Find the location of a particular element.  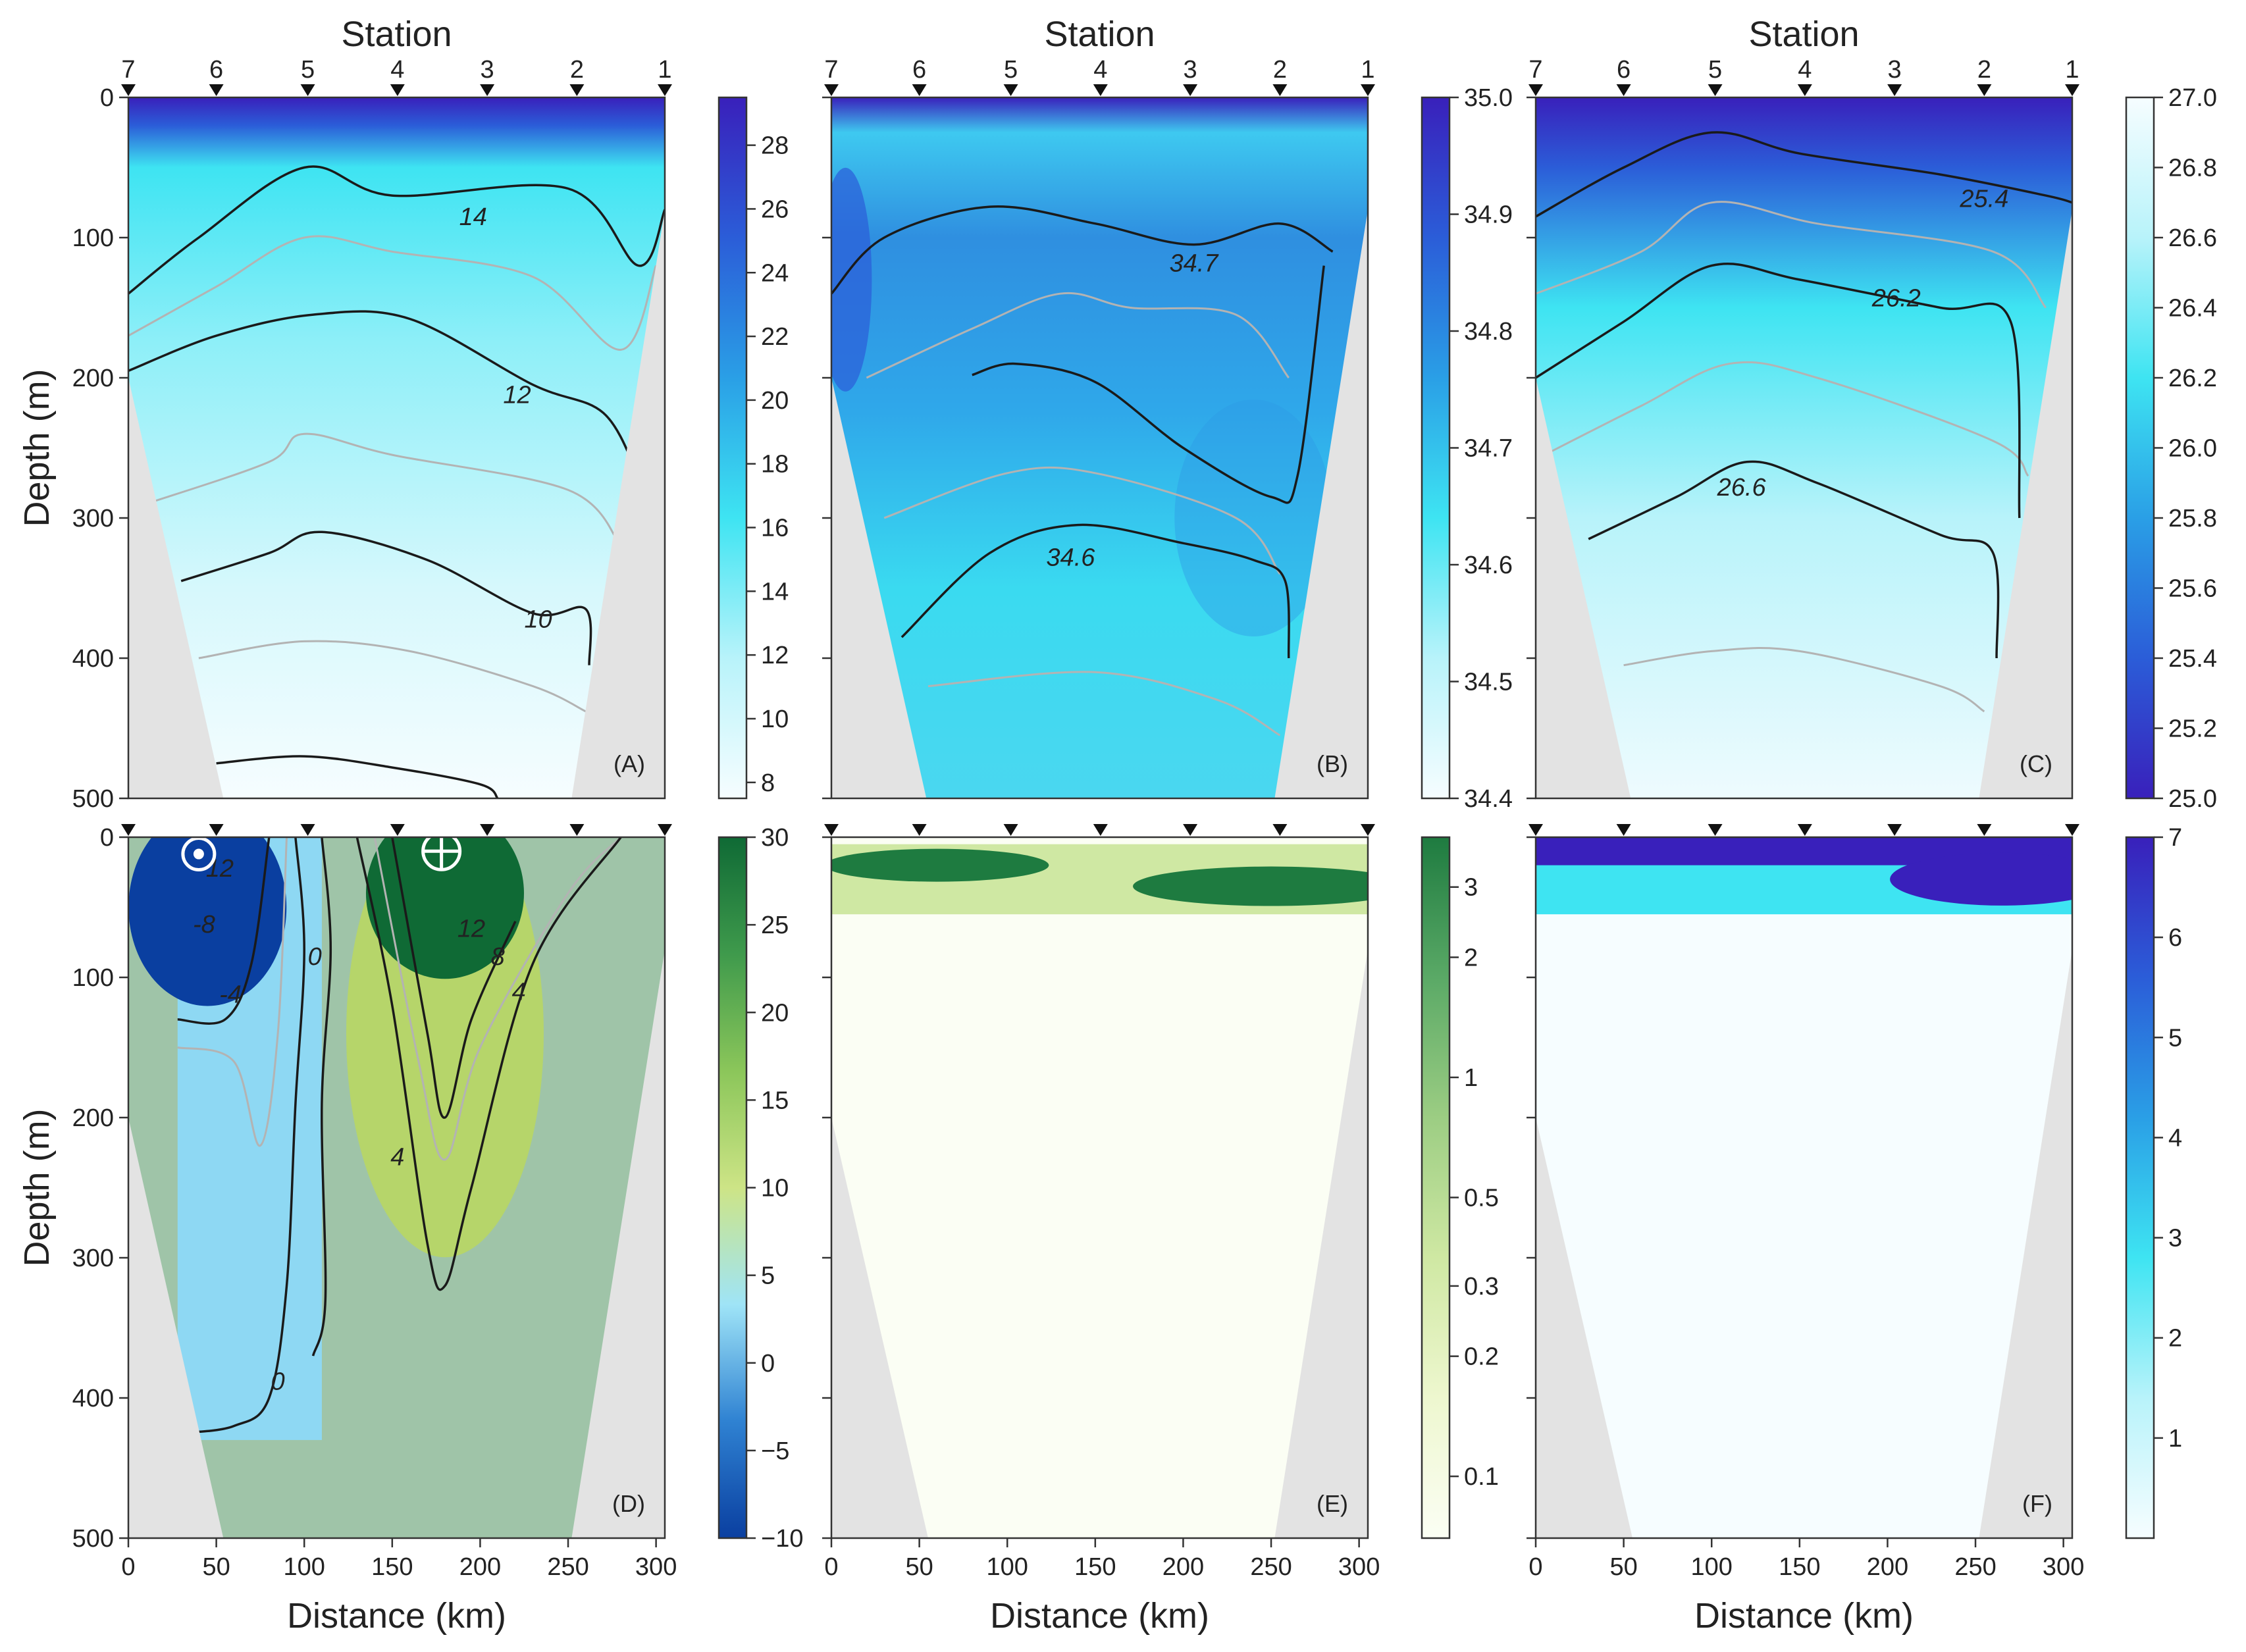

distance-tick-label: 100 is located at coordinates (1007, 1567).